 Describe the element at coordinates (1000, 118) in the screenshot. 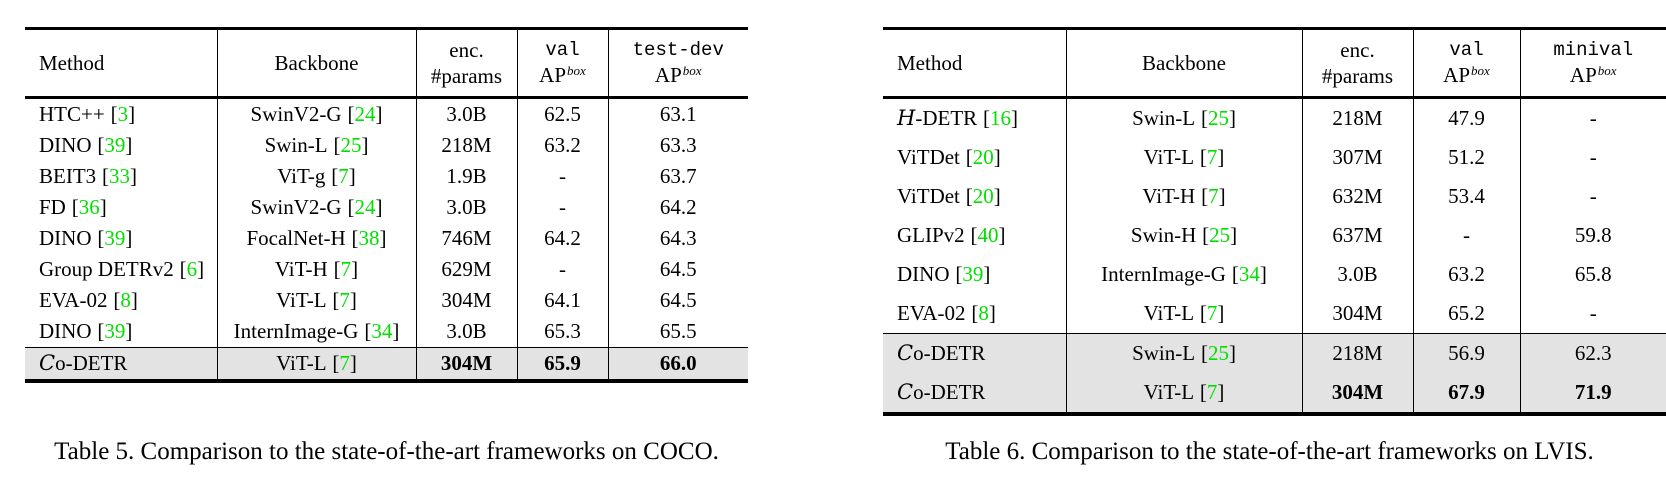

I see `citation-link: [16]` at that location.